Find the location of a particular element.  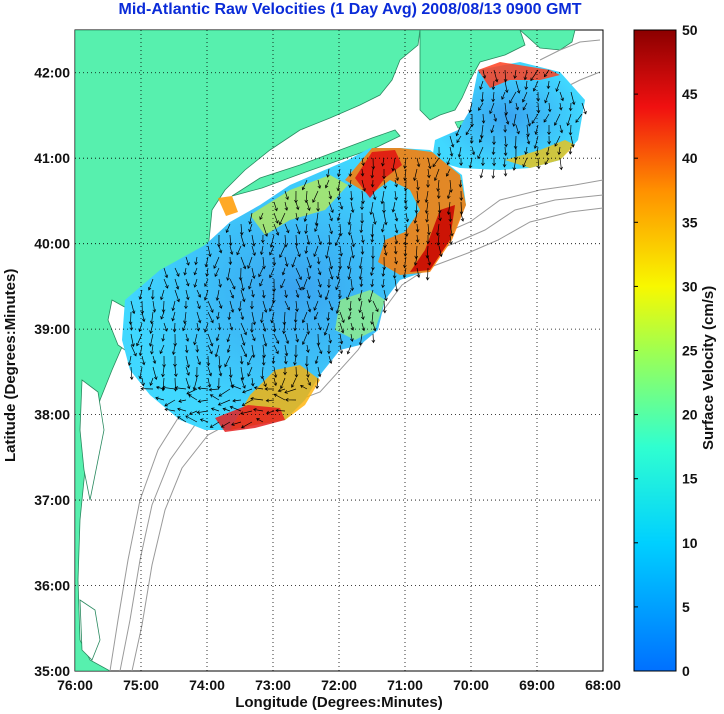

fastest-band-hudson is located at coordinates (378, 174).